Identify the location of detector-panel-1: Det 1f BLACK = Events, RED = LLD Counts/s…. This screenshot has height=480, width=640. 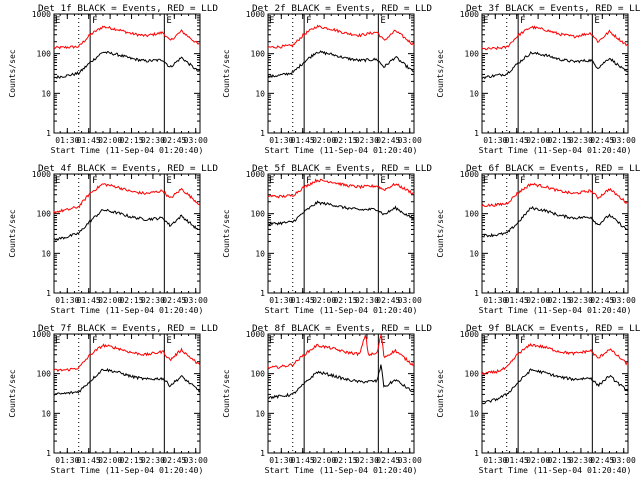
(113, 79).